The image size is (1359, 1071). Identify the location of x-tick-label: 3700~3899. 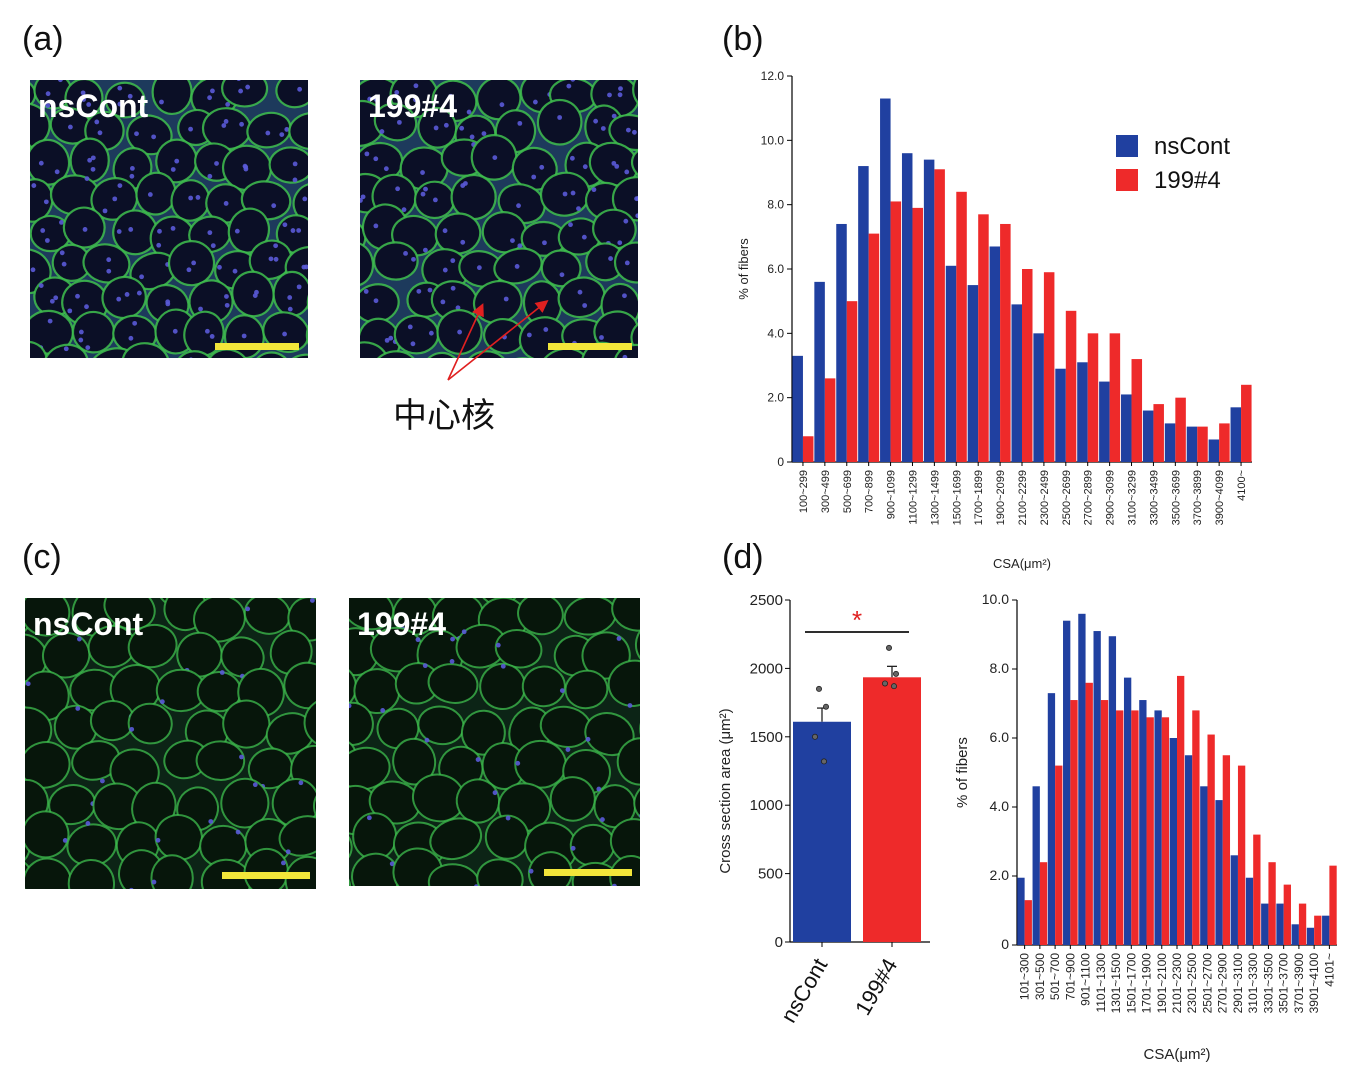
(1198, 497).